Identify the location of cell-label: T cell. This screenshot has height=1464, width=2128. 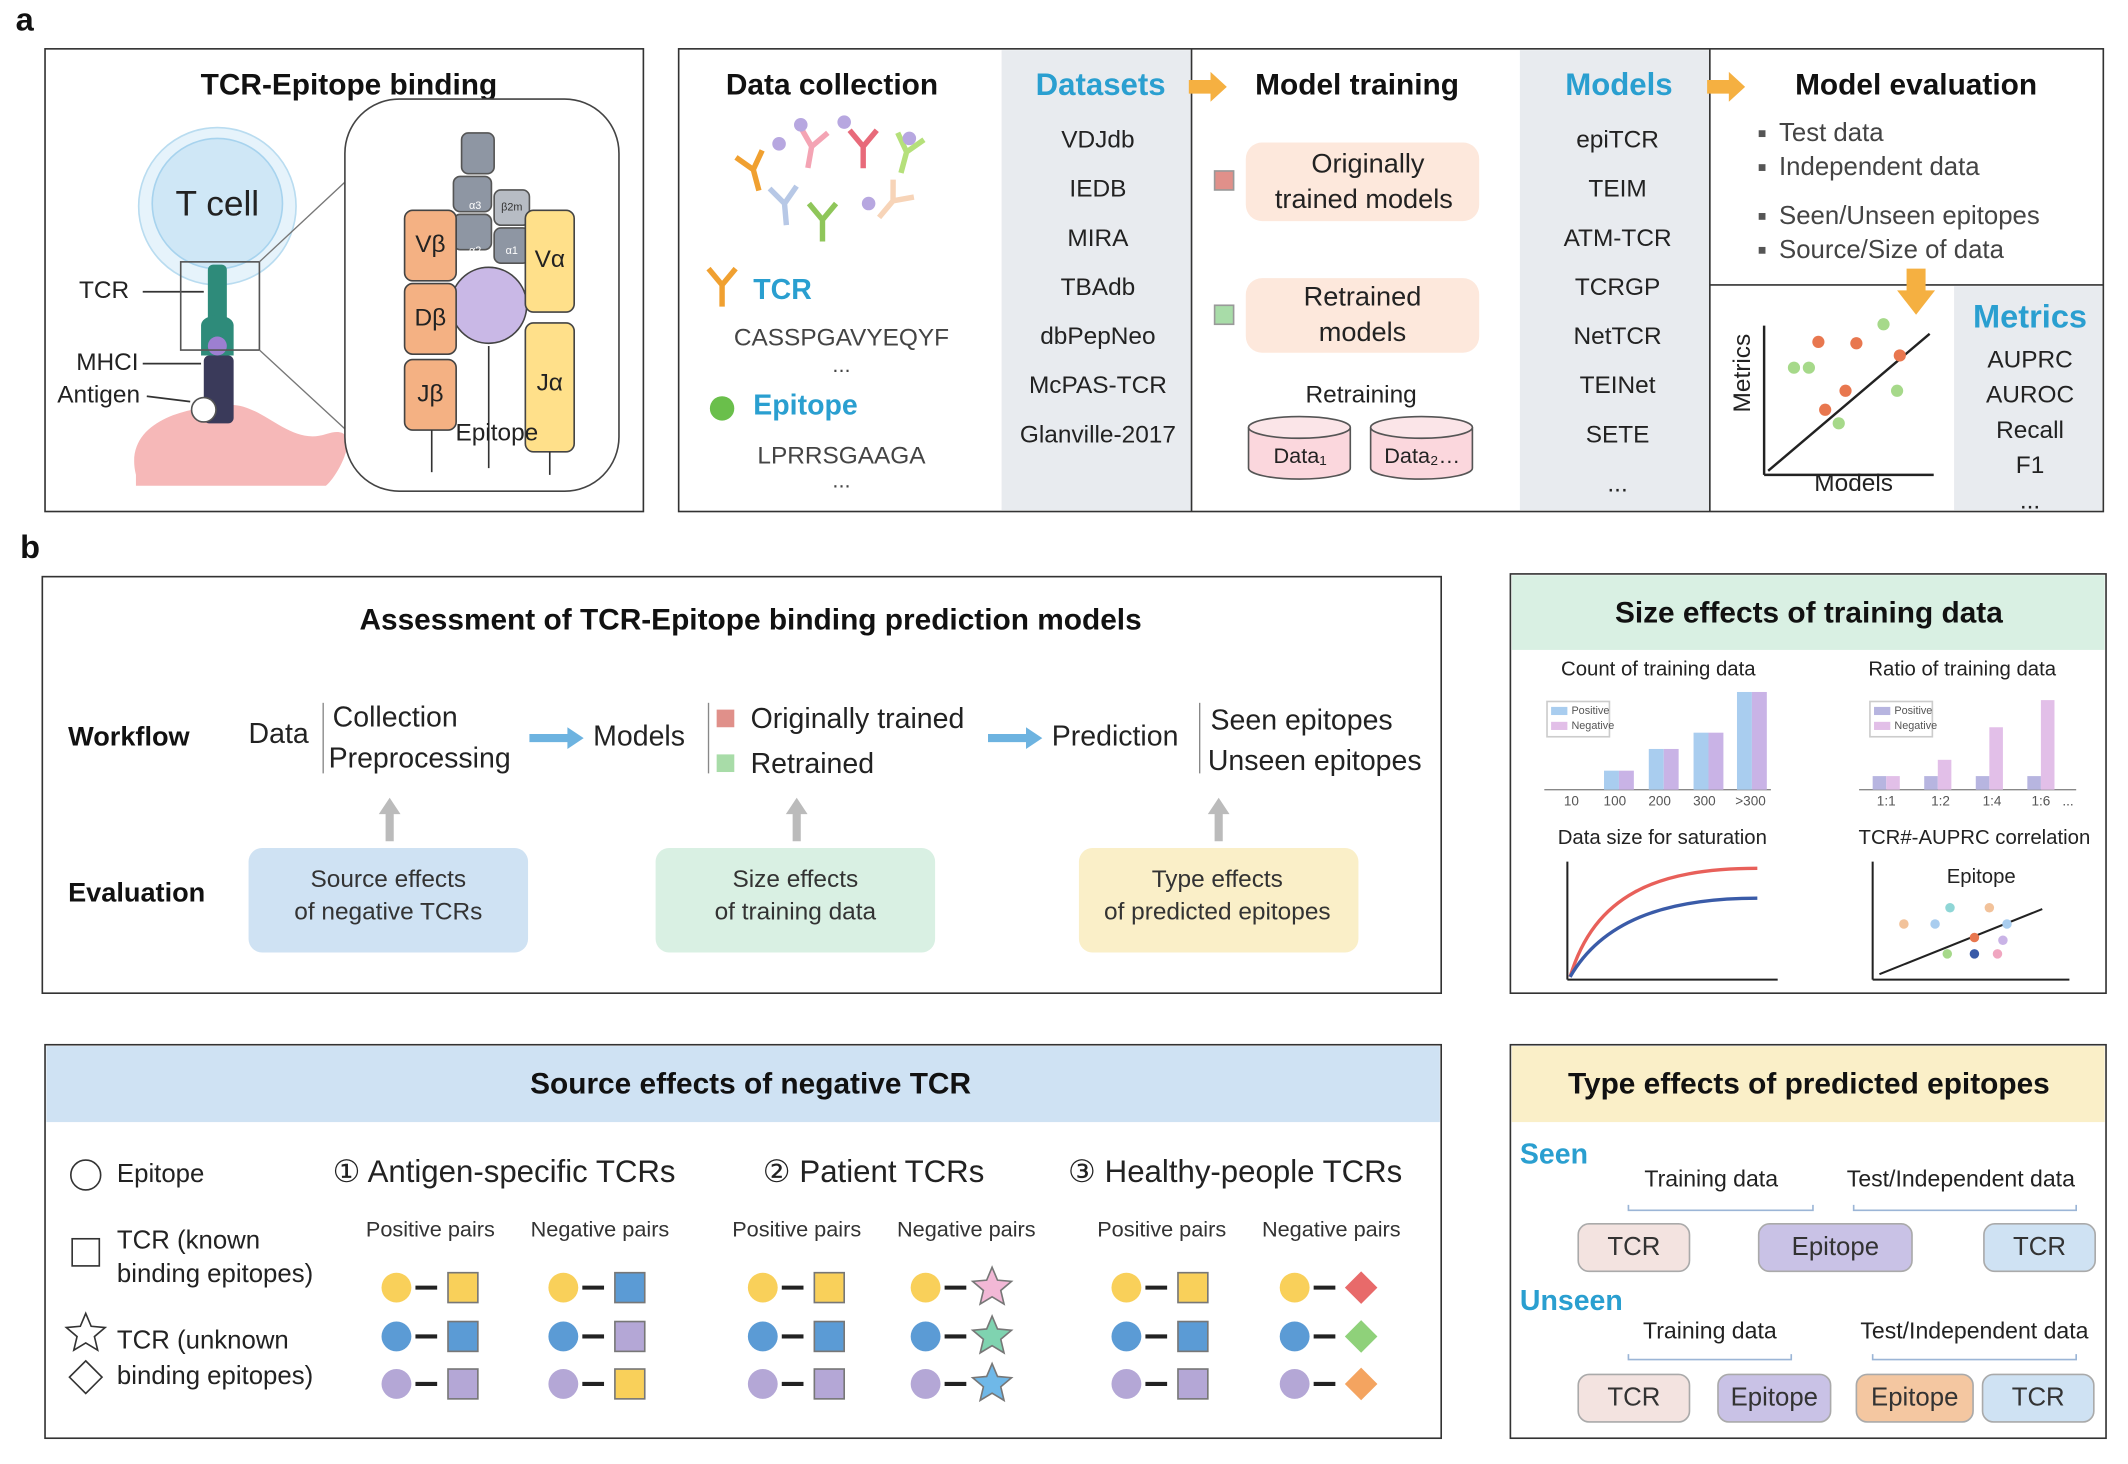
(218, 204).